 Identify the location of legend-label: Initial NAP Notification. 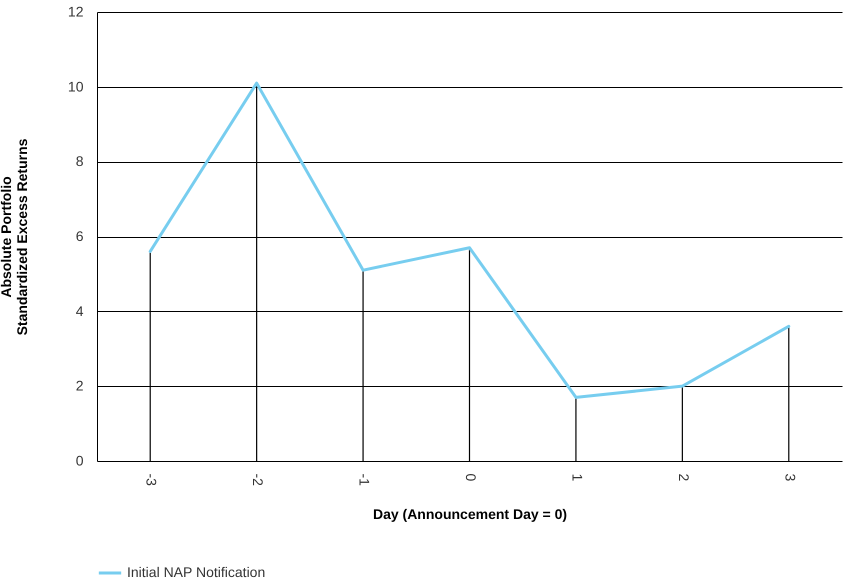
(196, 572).